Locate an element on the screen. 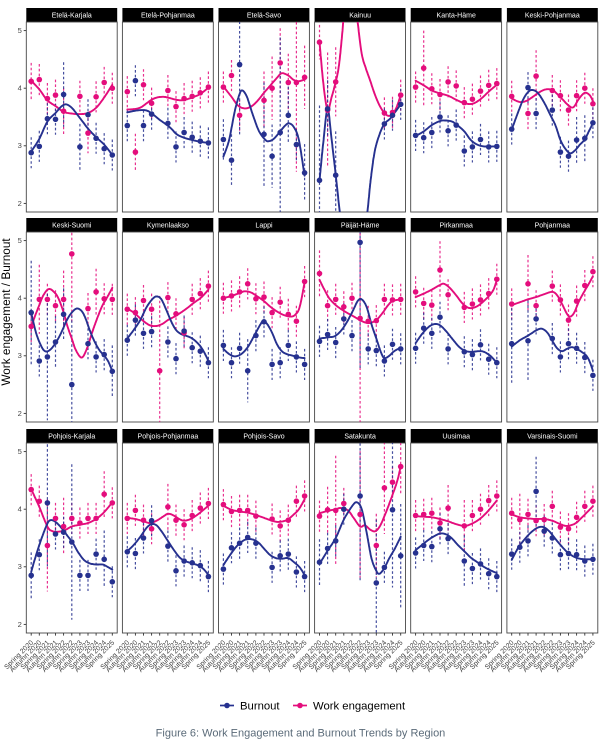 Image resolution: width=601 pixels, height=752 pixels. svg-text: Pirkanmaa is located at coordinates (456, 226).